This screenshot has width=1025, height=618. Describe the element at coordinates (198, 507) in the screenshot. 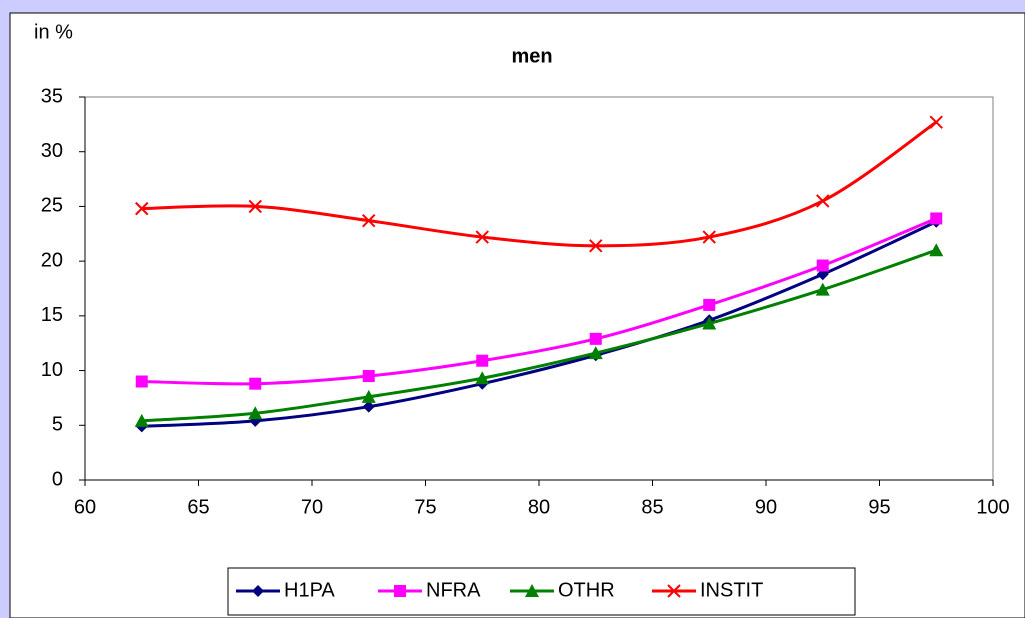

I see `x-tick-label: 65` at that location.